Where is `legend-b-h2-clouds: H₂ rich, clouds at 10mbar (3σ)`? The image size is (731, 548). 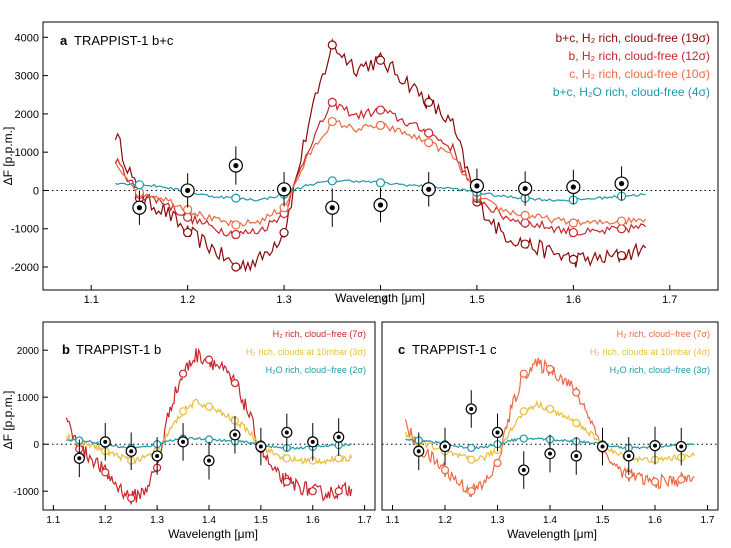
legend-b-h2-clouds: H₂ rich, clouds at 10mbar (3σ) is located at coordinates (306, 352).